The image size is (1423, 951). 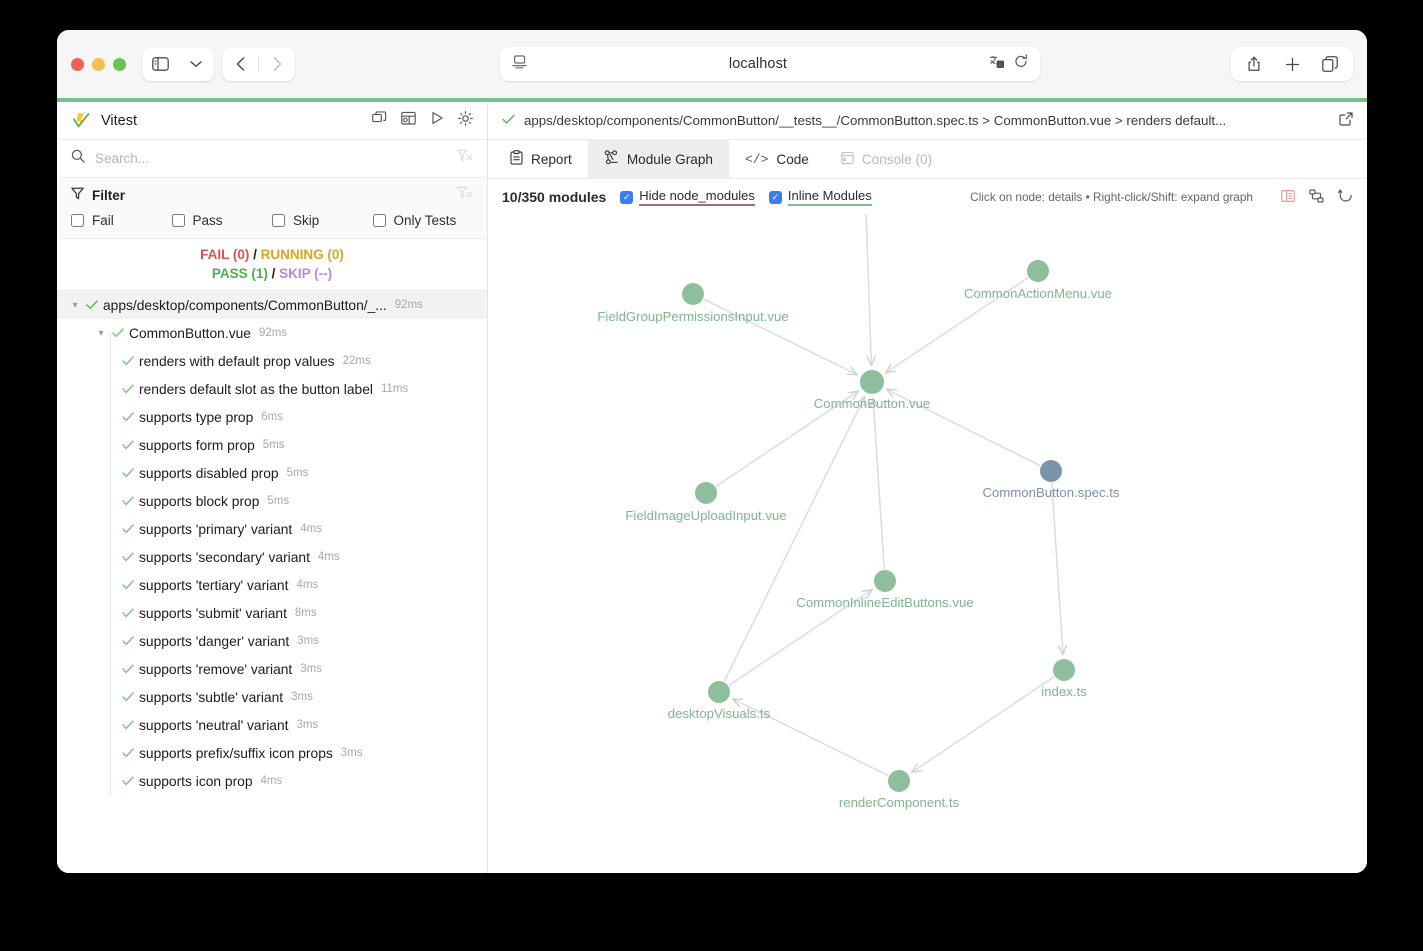 I want to click on tree-item-test: supports 'secondary' variant 4ms, so click(x=272, y=557).